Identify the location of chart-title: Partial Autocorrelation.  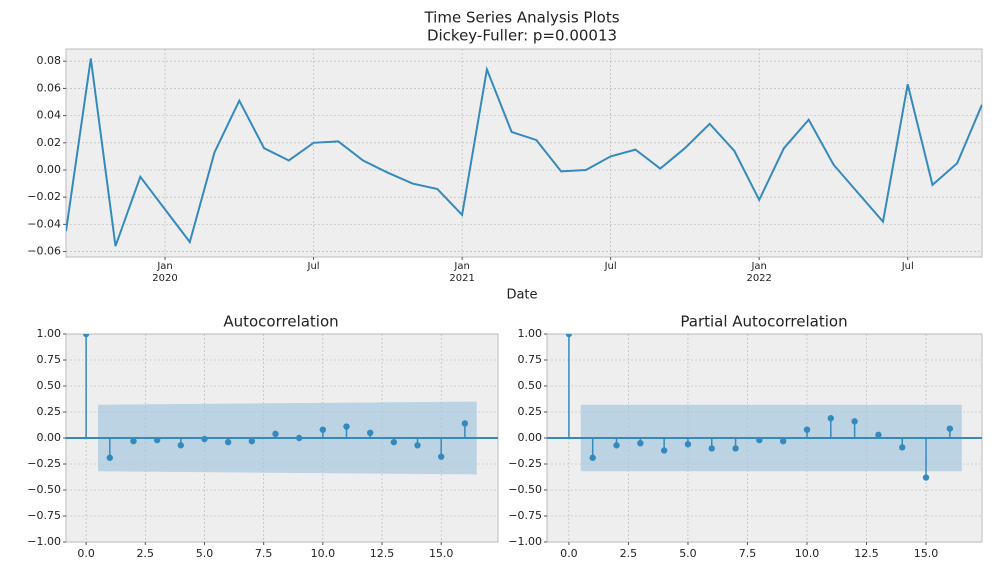
(763, 322).